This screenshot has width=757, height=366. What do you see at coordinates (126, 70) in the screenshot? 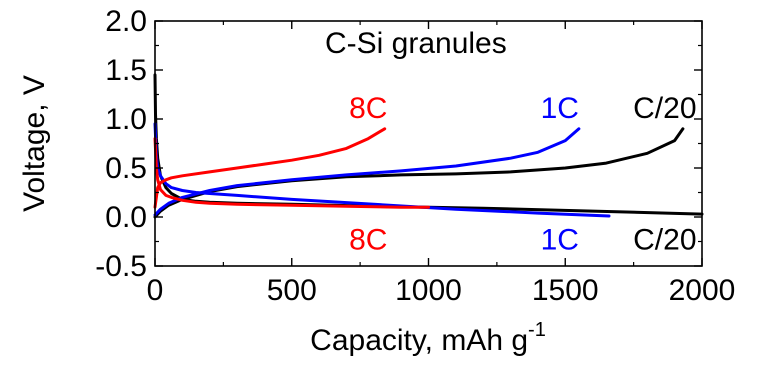
I see `y-tick-label: 1.5` at bounding box center [126, 70].